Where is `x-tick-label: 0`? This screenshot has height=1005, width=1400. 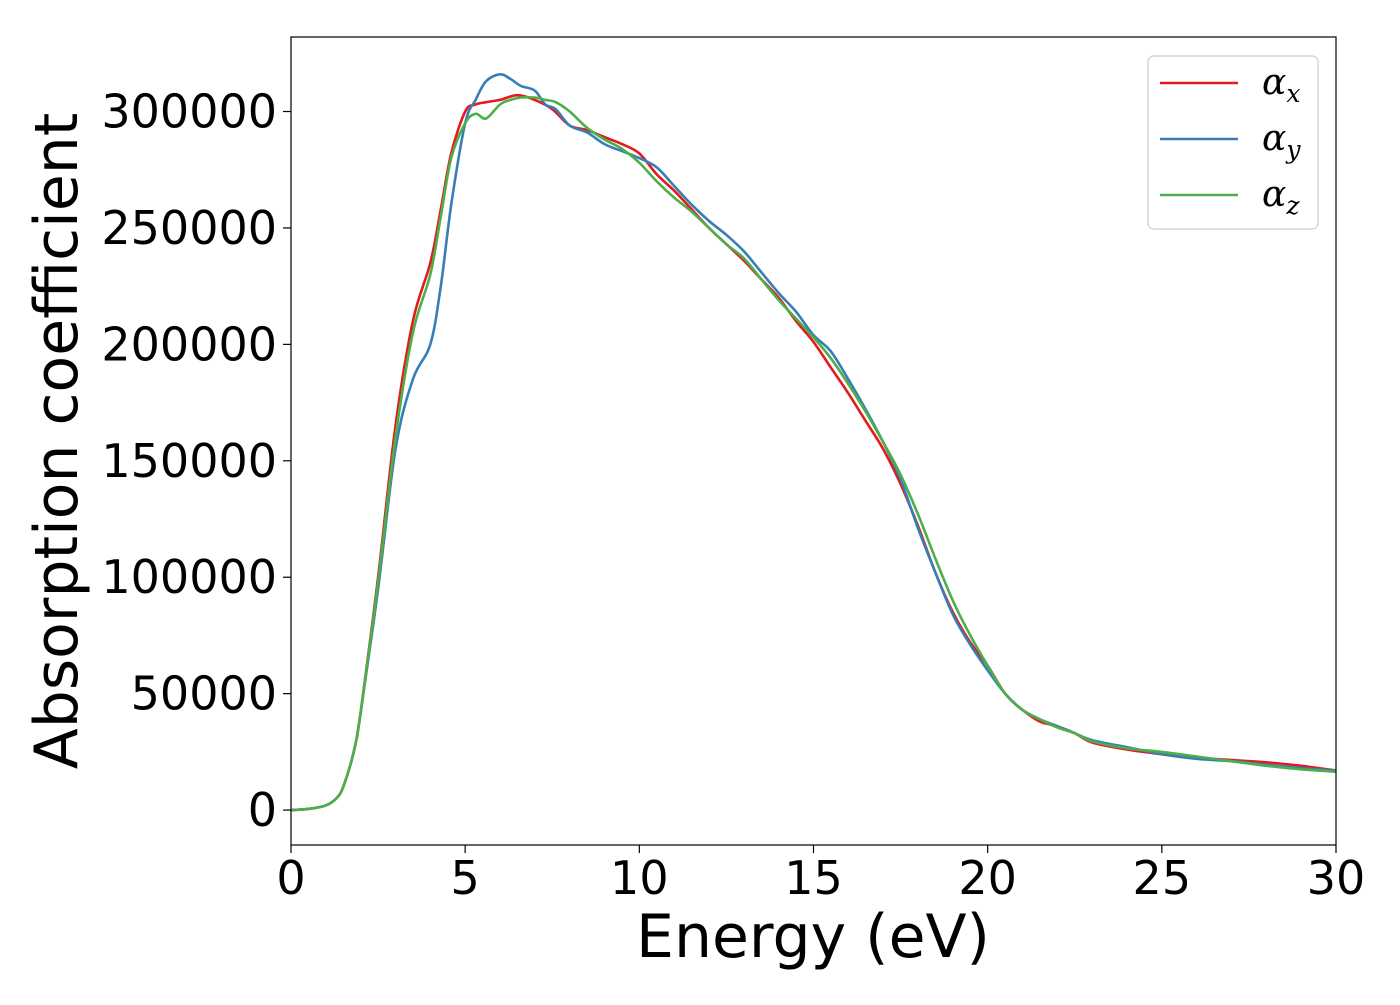
x-tick-label: 0 is located at coordinates (290, 878).